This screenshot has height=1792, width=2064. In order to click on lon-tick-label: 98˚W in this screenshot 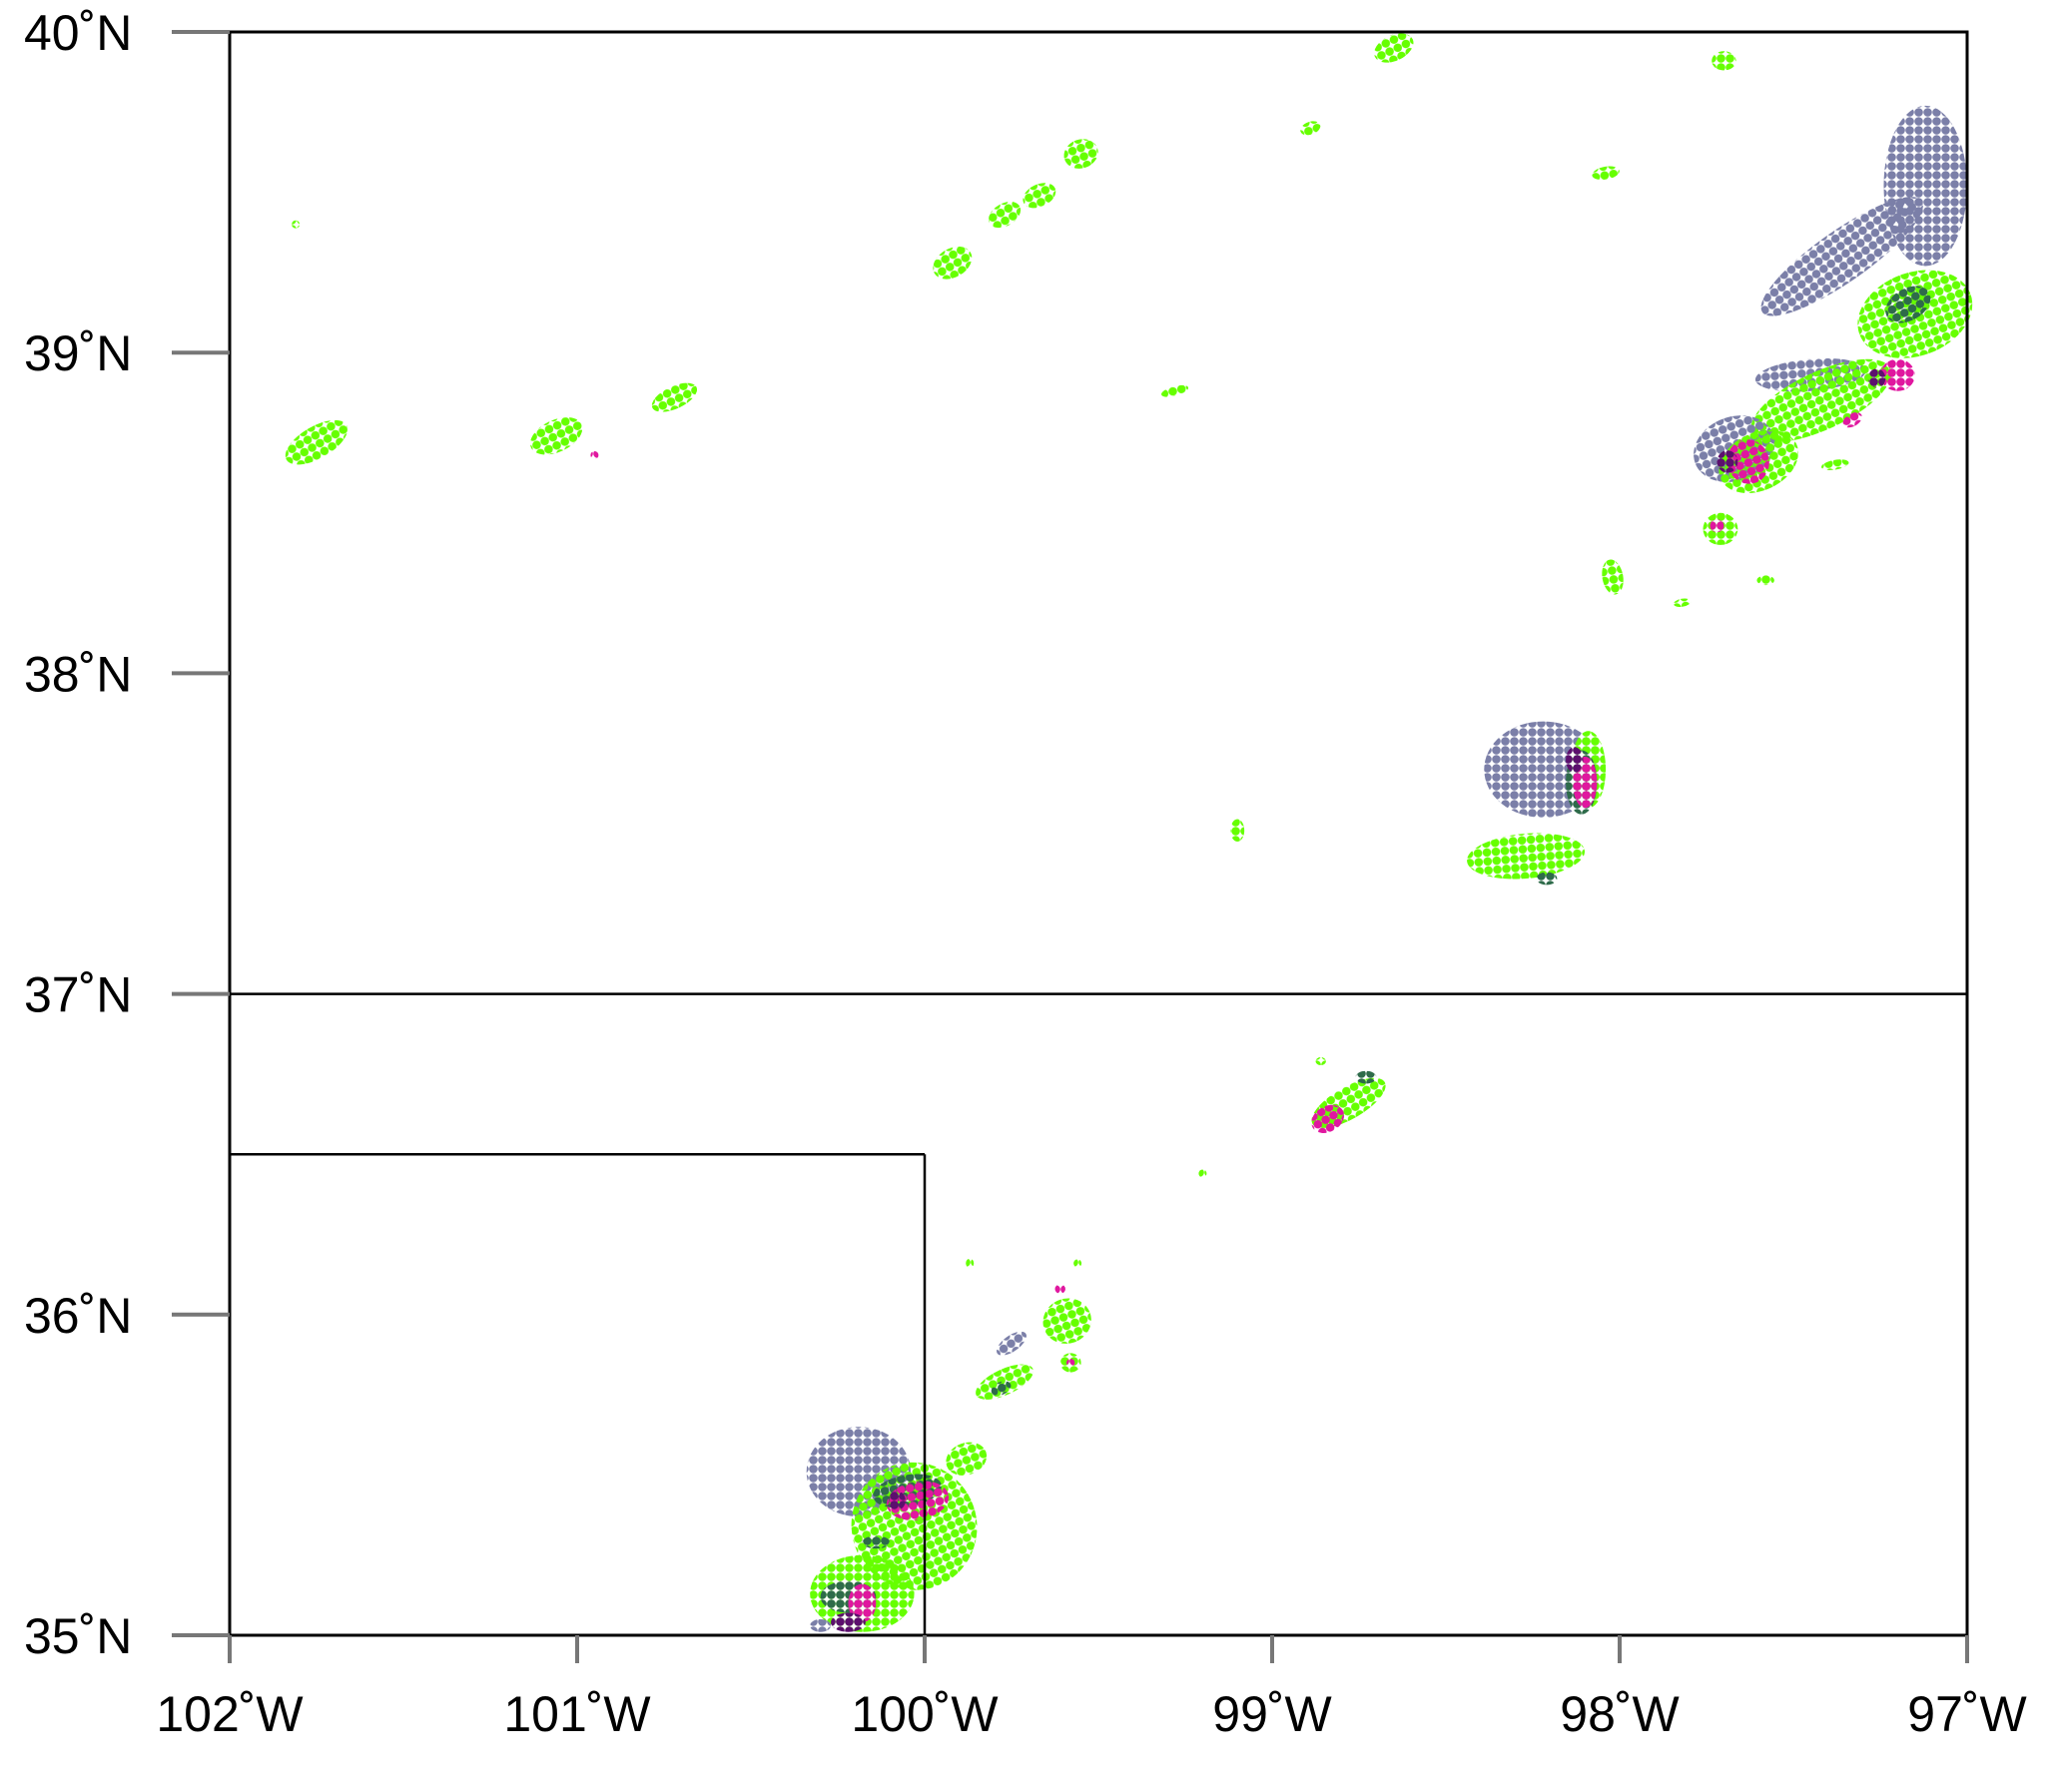, I will do `click(1620, 1714)`.